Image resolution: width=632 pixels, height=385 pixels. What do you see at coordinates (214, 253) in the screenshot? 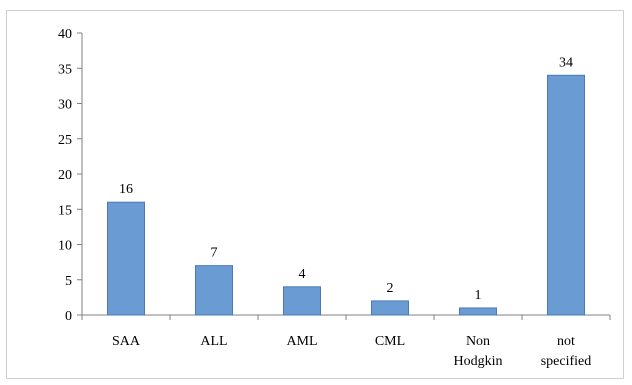
I see `data-label: 7` at bounding box center [214, 253].